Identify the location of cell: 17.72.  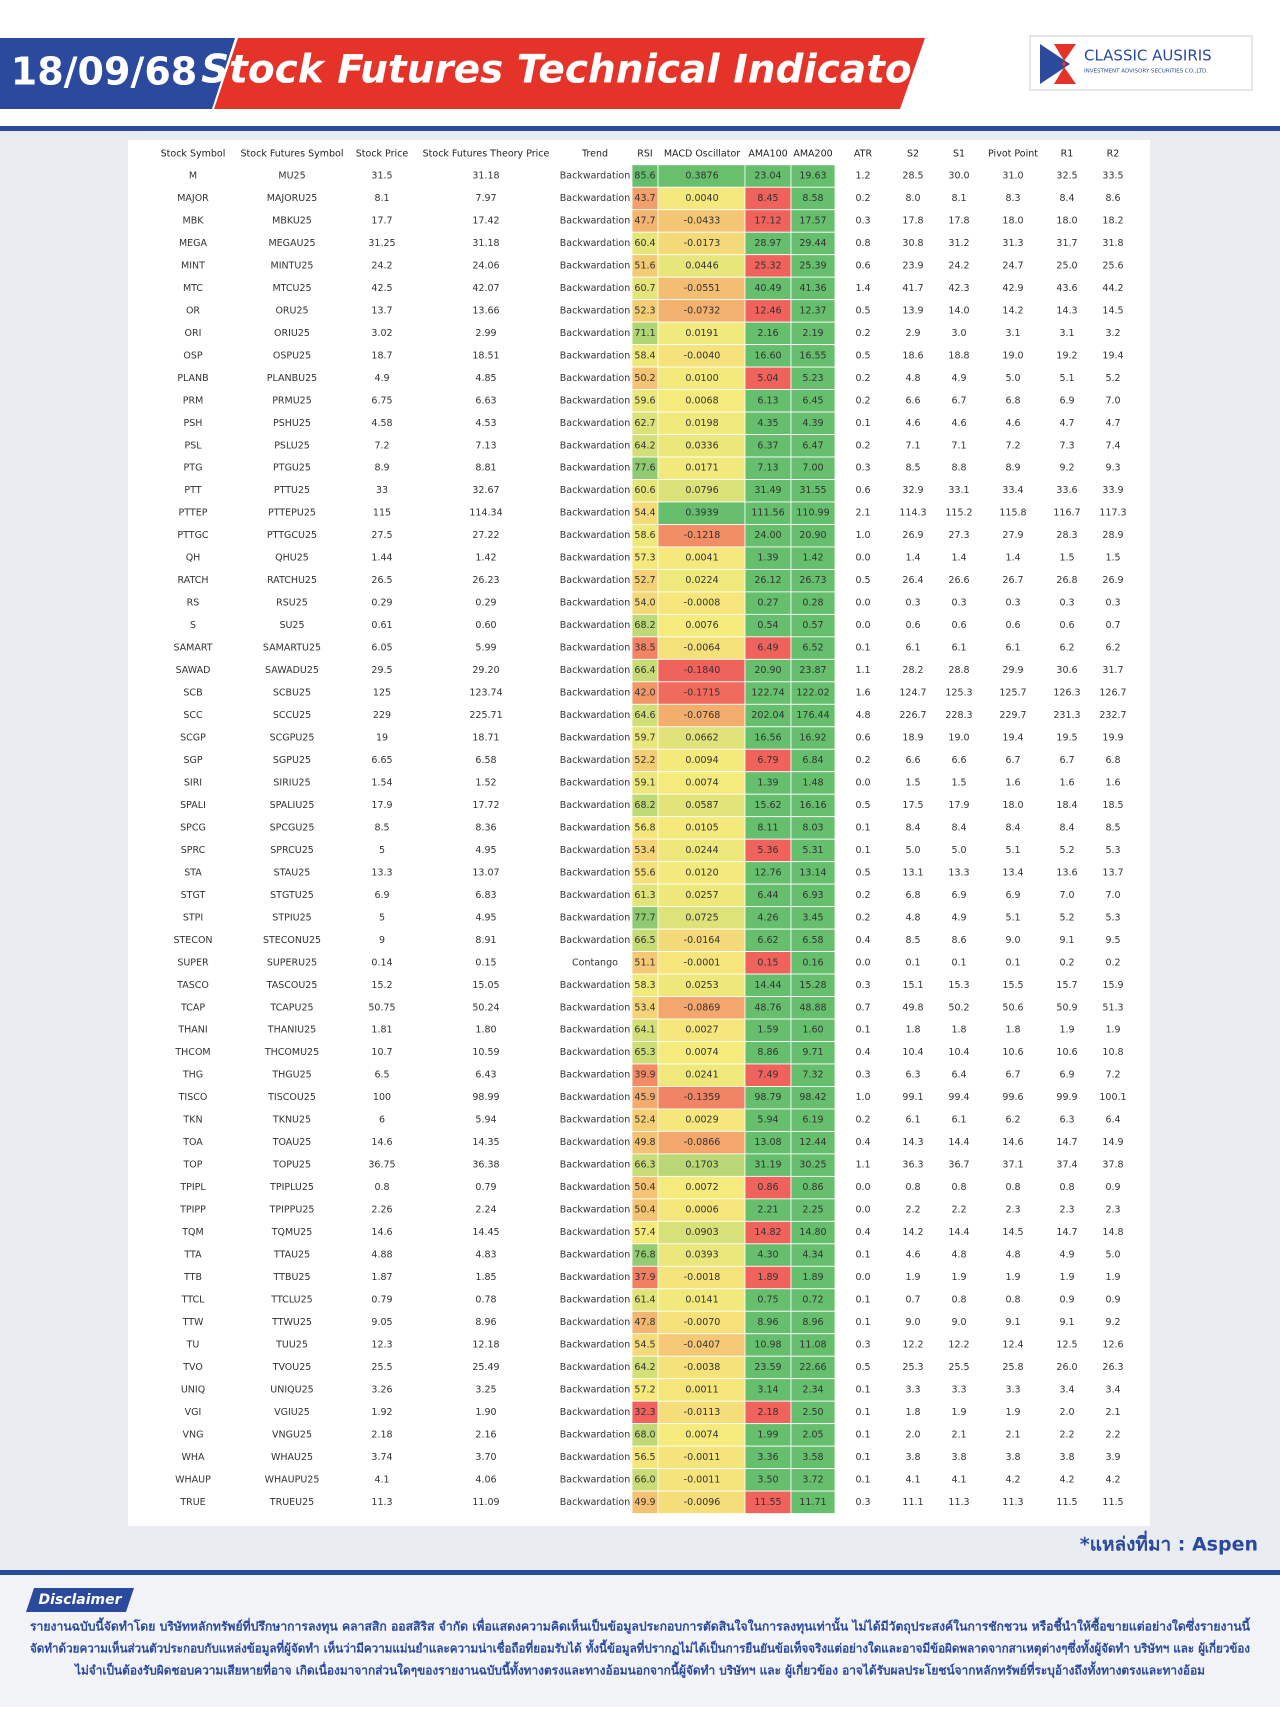
(485, 805).